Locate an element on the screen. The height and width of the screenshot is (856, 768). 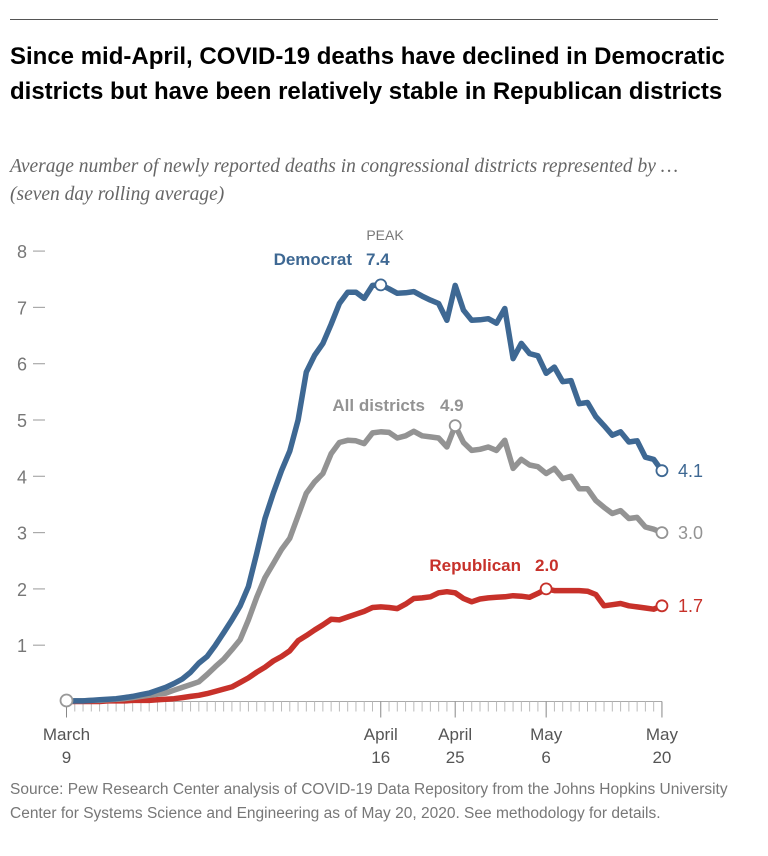
y-tick-label: 4 is located at coordinates (22, 477).